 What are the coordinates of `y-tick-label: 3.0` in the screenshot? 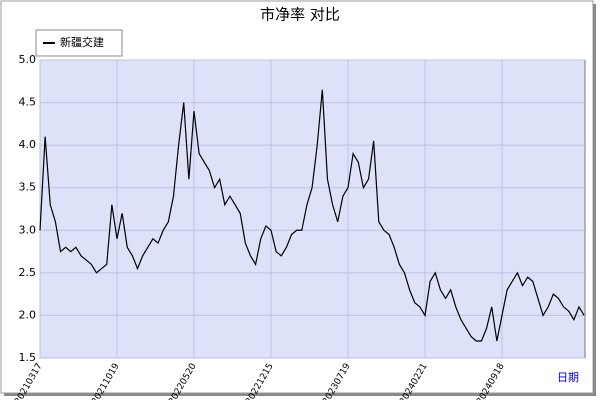 It's located at (28, 229).